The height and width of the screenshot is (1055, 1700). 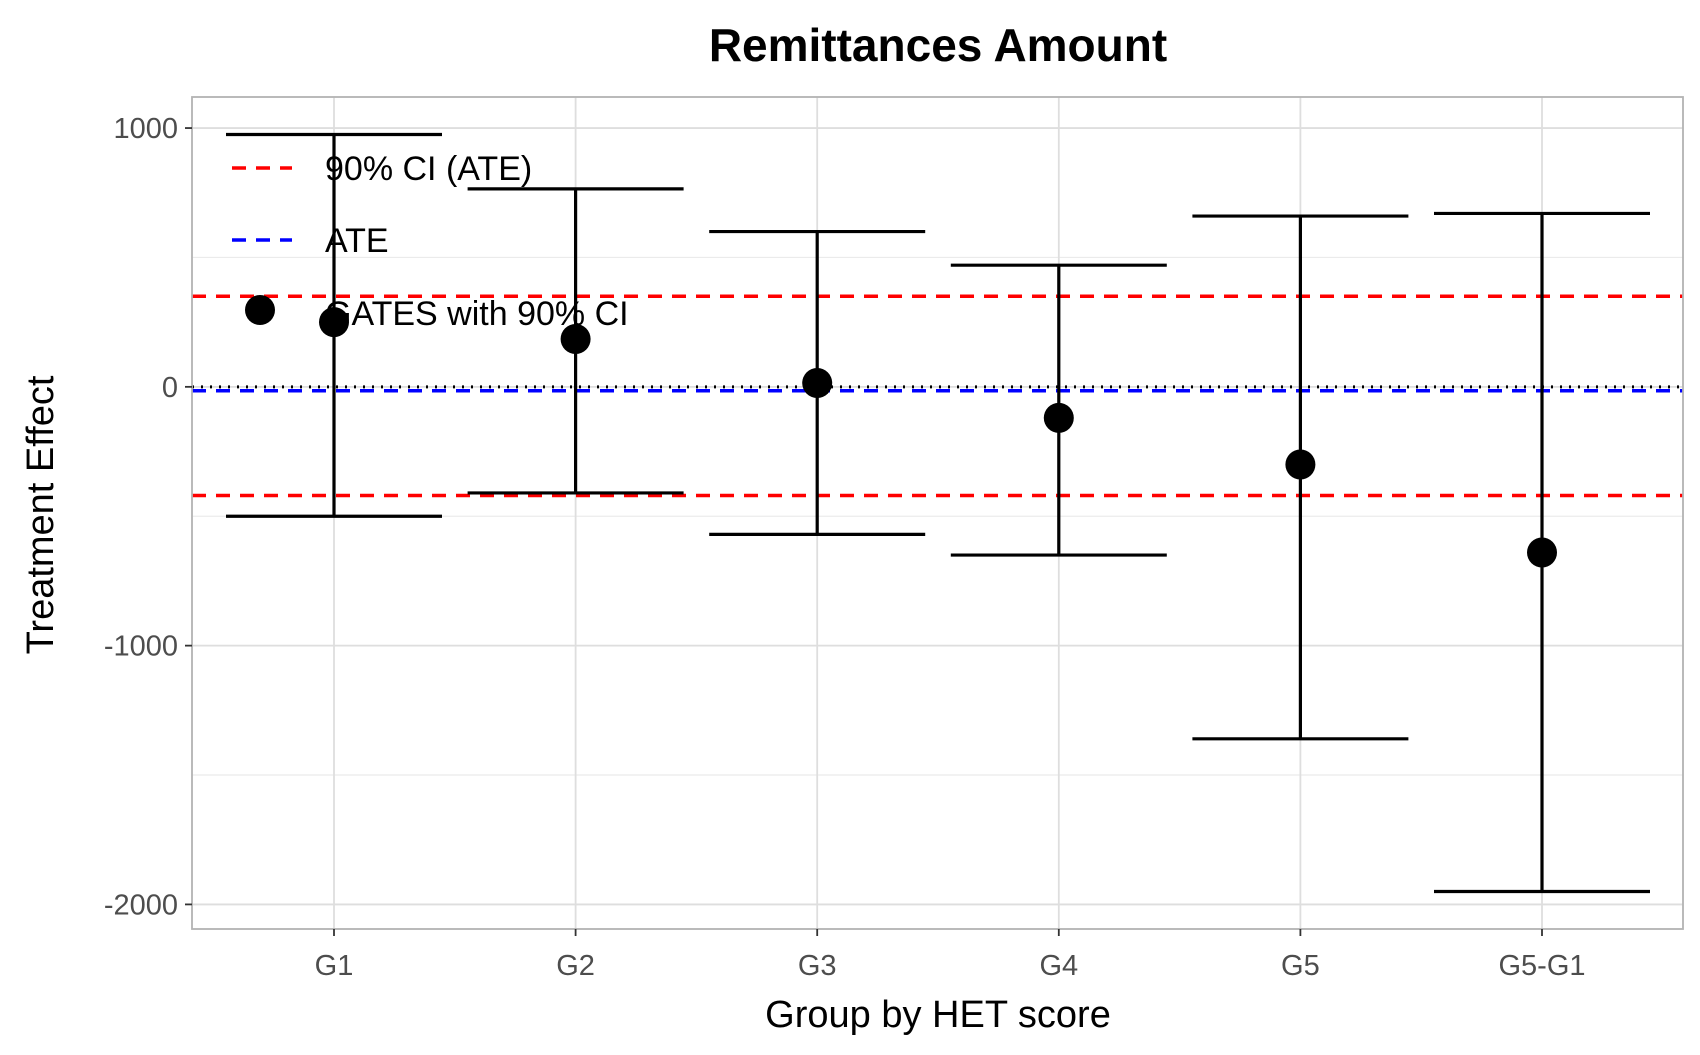 I want to click on x-tick-label: G2, so click(x=575, y=966).